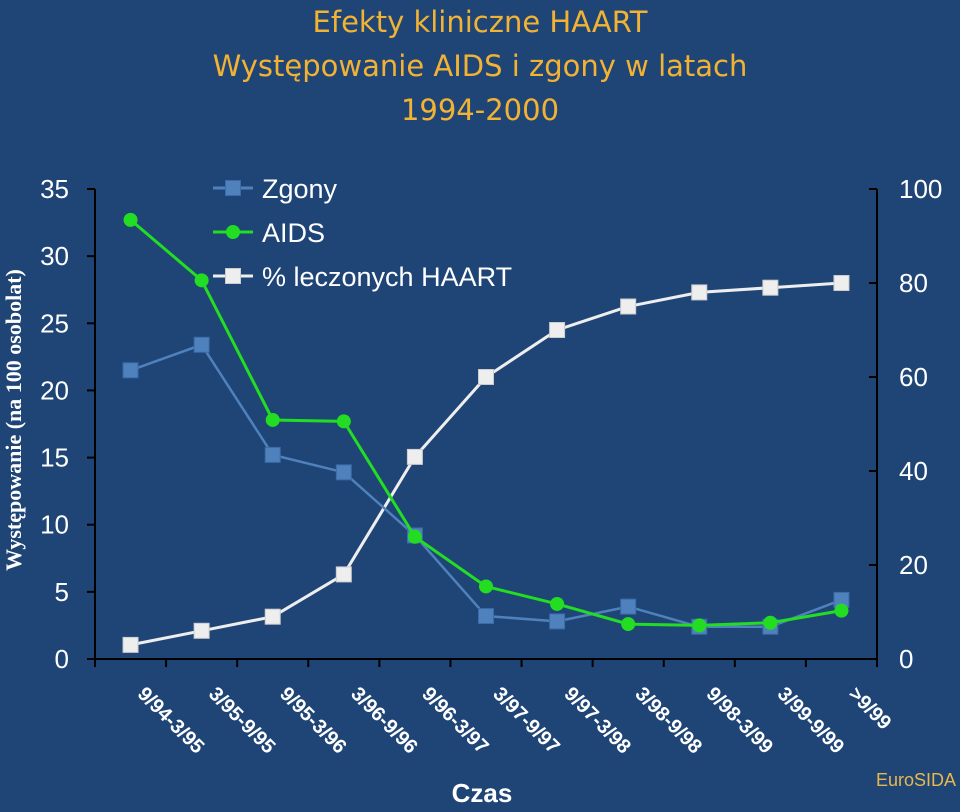 This screenshot has height=812, width=960. What do you see at coordinates (13, 420) in the screenshot?
I see `y-axis-label: Występowanie (na 100 osobolat)` at bounding box center [13, 420].